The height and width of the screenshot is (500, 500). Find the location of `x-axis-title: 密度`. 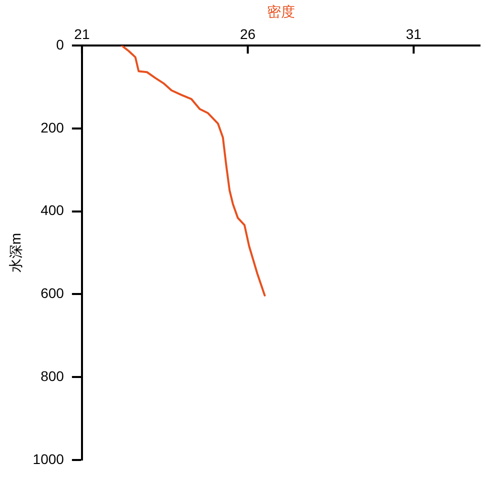

x-axis-title: 密度 is located at coordinates (280, 11).